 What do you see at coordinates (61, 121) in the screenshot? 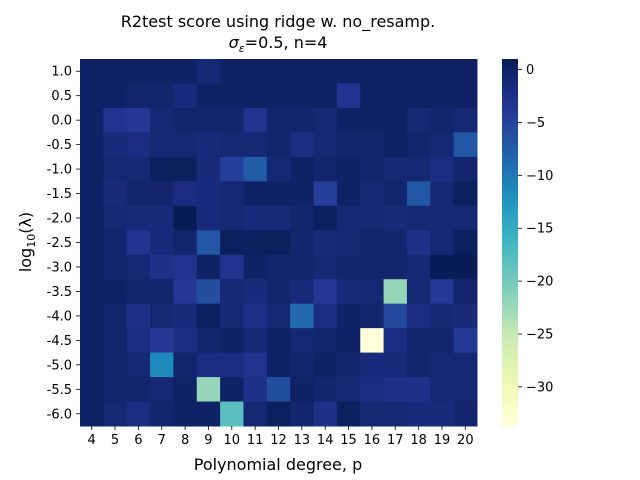
I see `y-tick-label: 0.0` at bounding box center [61, 121].